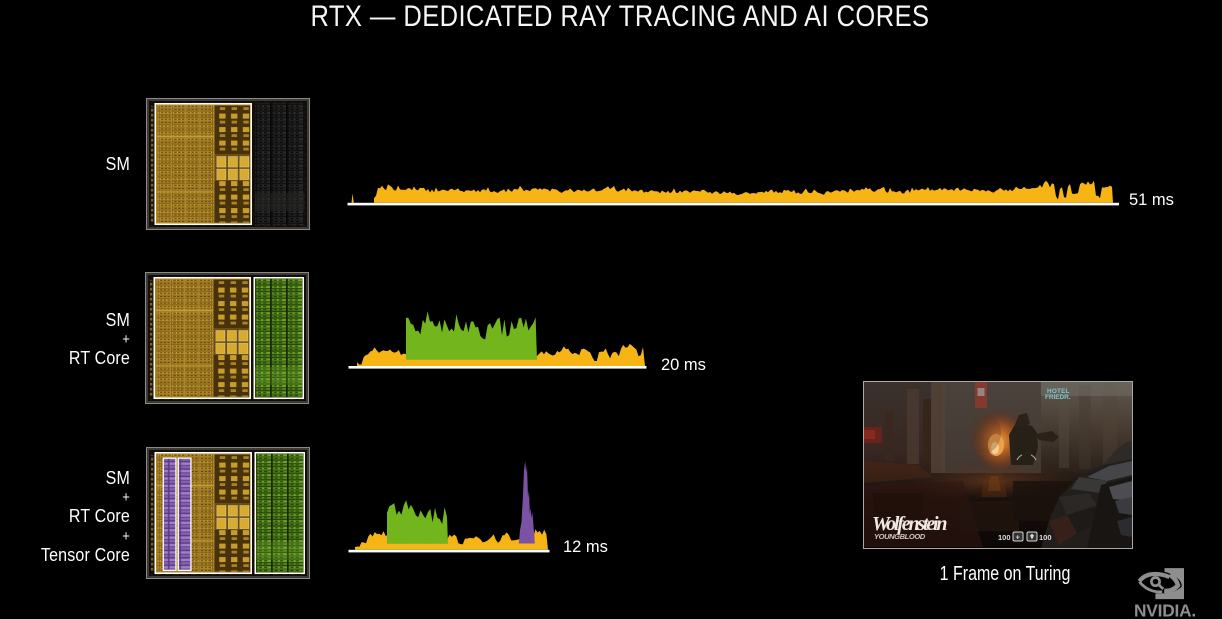  What do you see at coordinates (900, 536) in the screenshot?
I see `svg-text: YOUNGBLOOD` at bounding box center [900, 536].